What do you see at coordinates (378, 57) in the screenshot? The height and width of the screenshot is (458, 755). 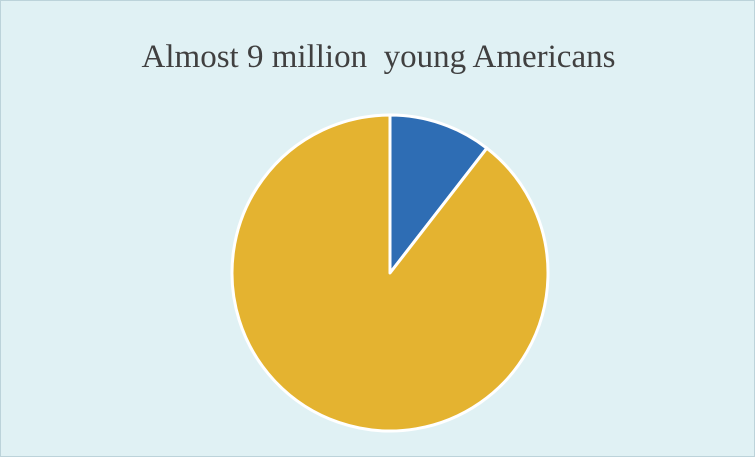 I see `chart-title: Almost 9 million young Americans` at bounding box center [378, 57].